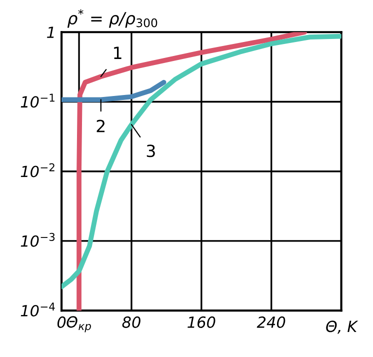 The height and width of the screenshot is (357, 373). What do you see at coordinates (100, 126) in the screenshot?
I see `series-label: 2` at bounding box center [100, 126].